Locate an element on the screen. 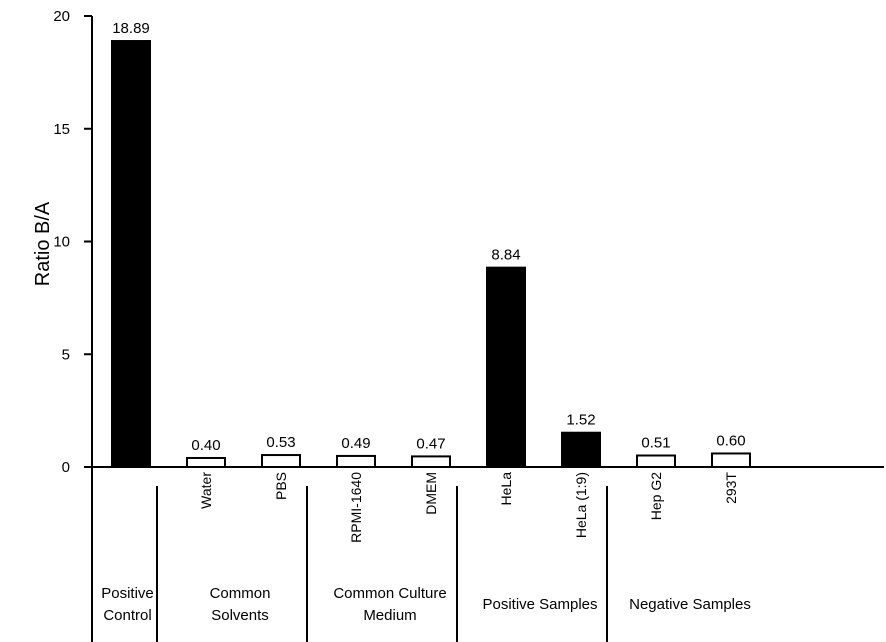 The image size is (886, 642). category-label: Water is located at coordinates (206, 490).